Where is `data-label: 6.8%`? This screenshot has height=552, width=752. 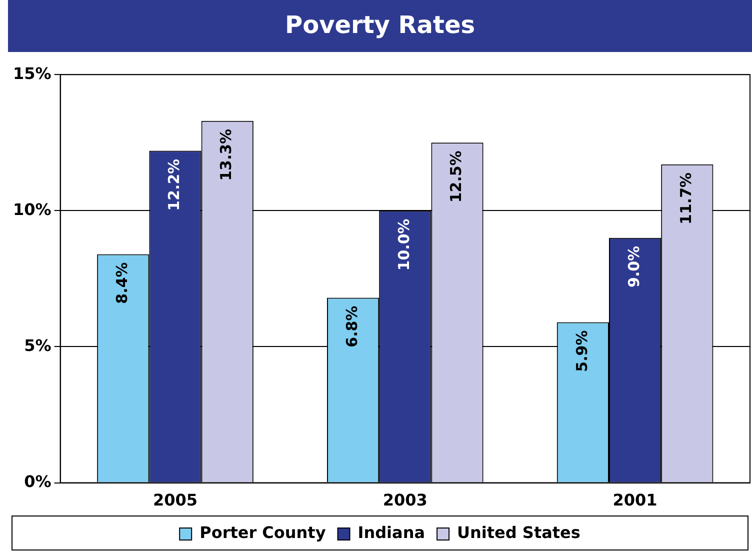 data-label: 6.8% is located at coordinates (351, 327).